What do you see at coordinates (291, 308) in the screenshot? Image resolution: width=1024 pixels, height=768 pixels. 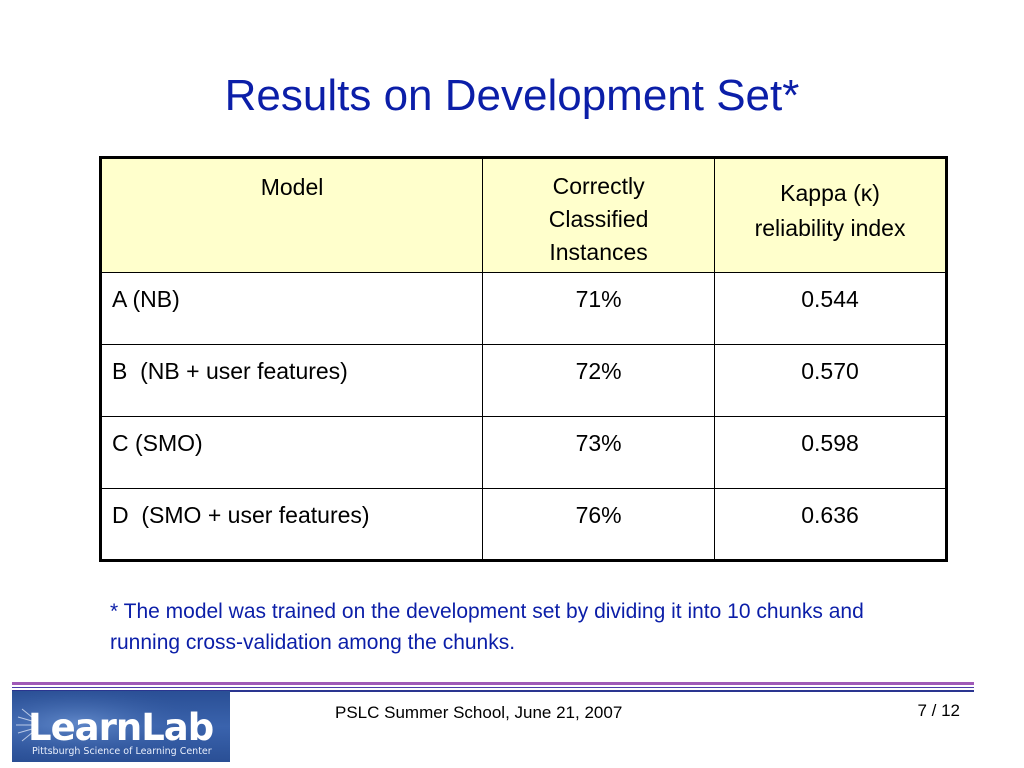 I see `cell-model: A (NB)` at bounding box center [291, 308].